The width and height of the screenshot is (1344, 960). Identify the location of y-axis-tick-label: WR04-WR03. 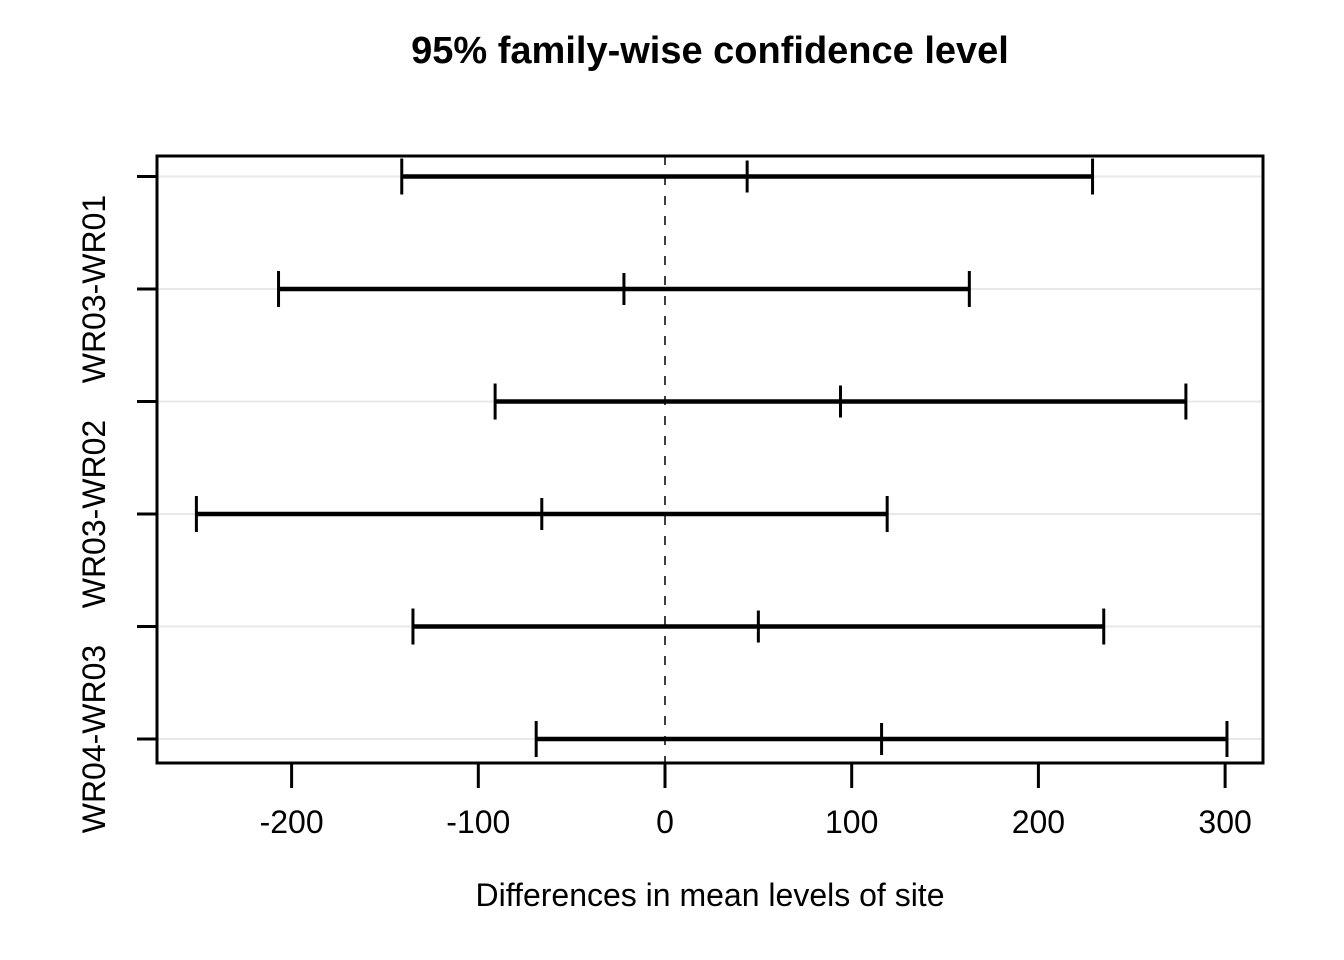
(94, 739).